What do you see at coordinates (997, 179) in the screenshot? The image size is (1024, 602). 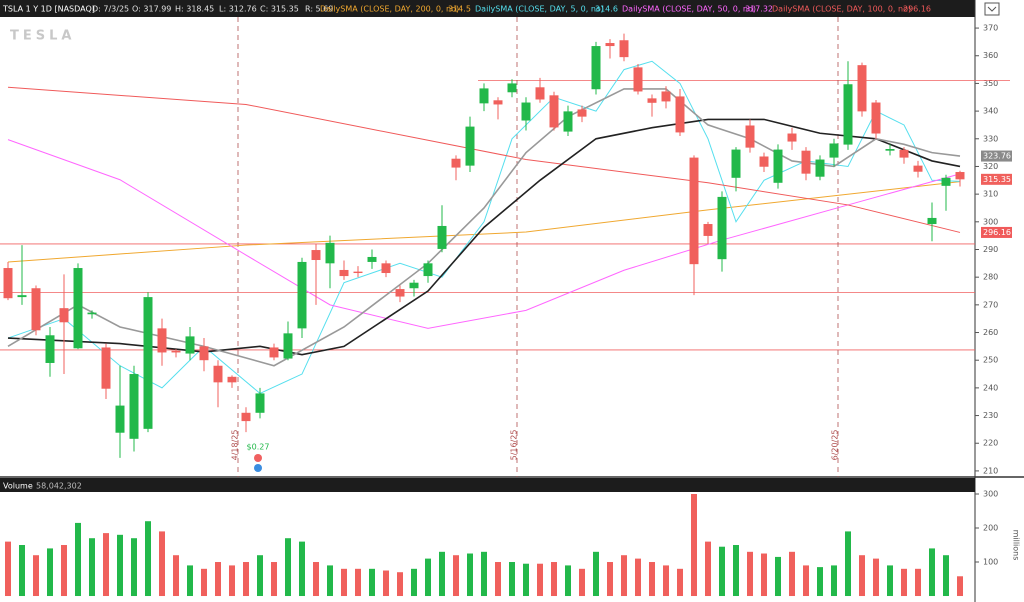 I see `price-tag-label: 315.35` at bounding box center [997, 179].